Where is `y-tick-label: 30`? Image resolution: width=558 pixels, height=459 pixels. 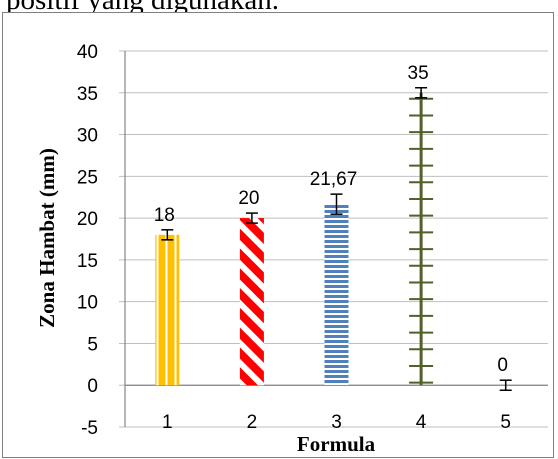
y-tick-label: 30 is located at coordinates (87, 136).